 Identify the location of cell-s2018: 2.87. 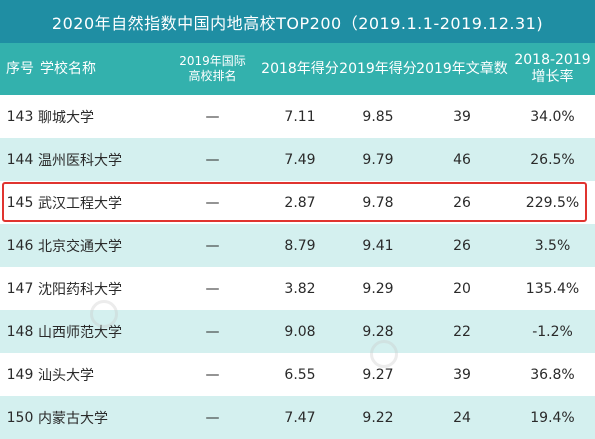
(300, 202).